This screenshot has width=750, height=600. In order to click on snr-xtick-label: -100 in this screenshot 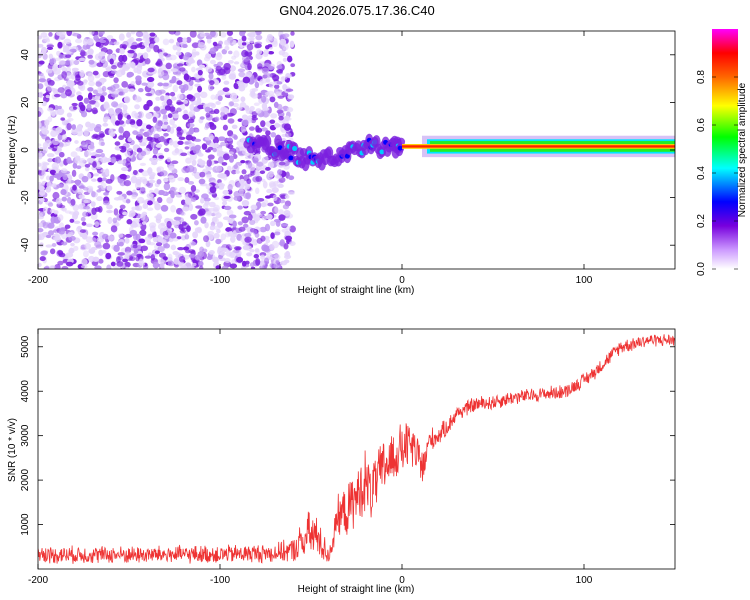, I will do `click(220, 580)`.